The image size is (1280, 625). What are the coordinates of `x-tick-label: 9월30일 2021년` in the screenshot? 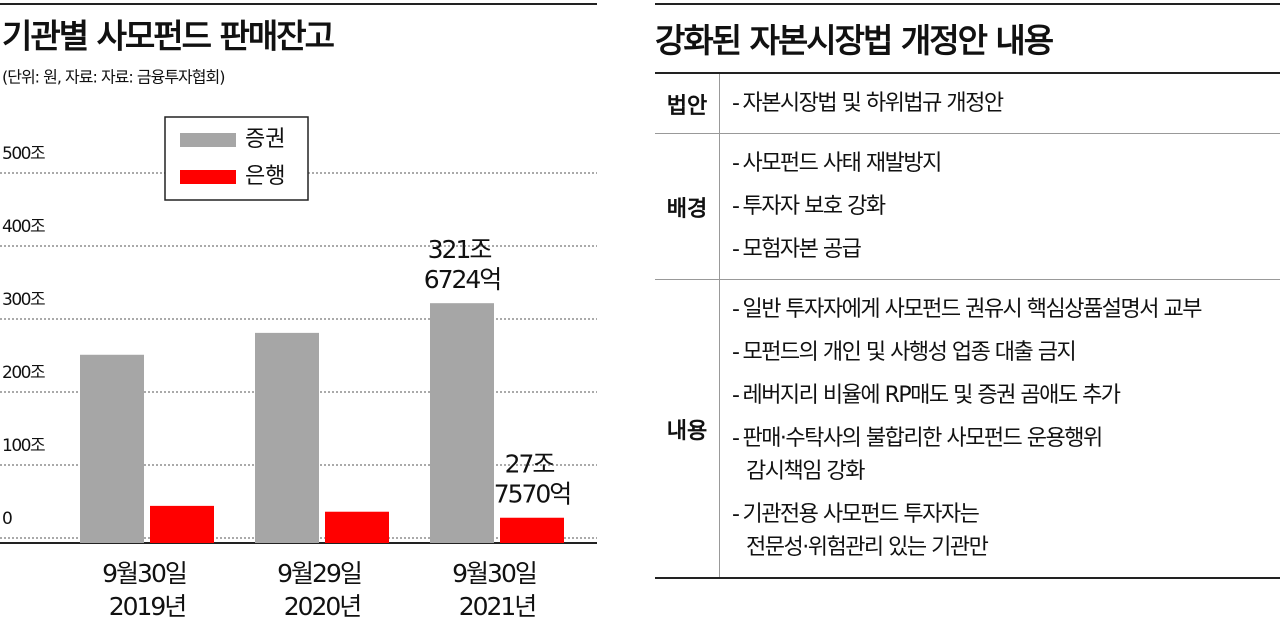 It's located at (497, 590).